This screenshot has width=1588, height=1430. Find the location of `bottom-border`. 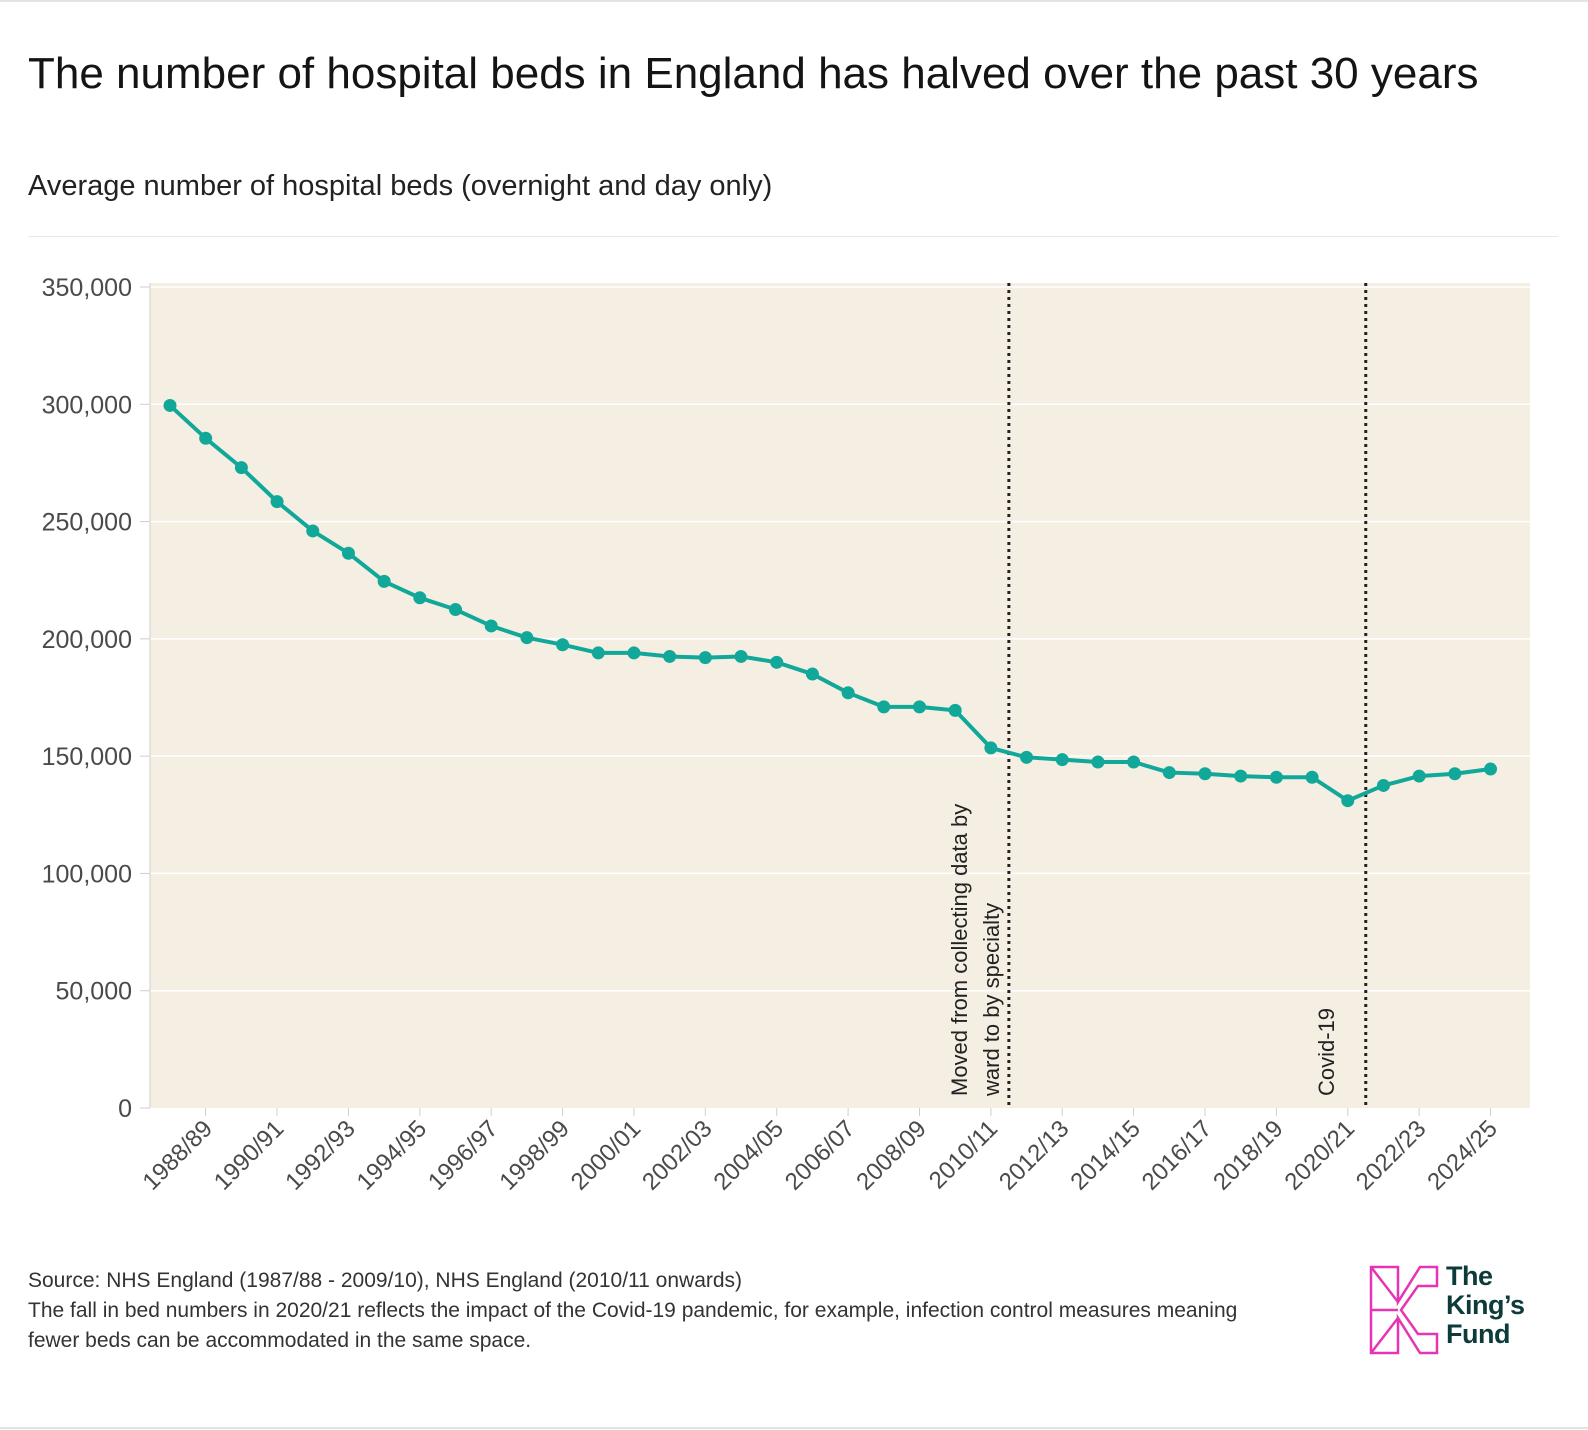

bottom-border is located at coordinates (794, 1428).